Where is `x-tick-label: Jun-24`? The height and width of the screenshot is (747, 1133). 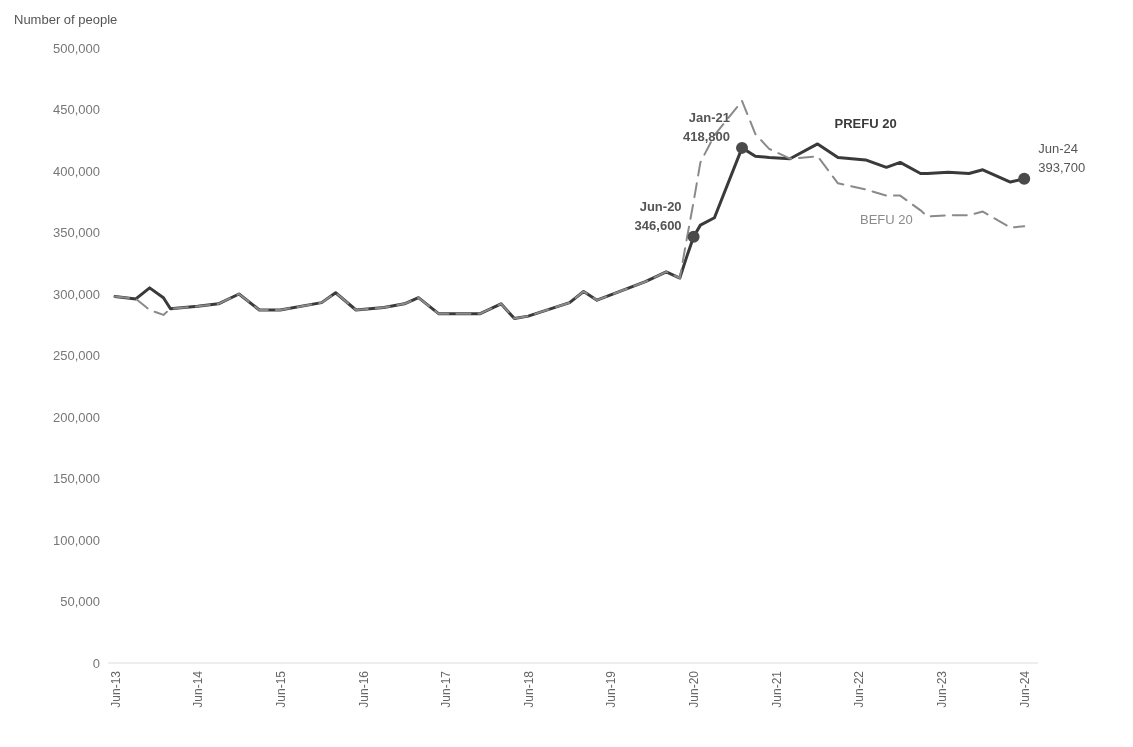 x-tick-label: Jun-24 is located at coordinates (1024, 689).